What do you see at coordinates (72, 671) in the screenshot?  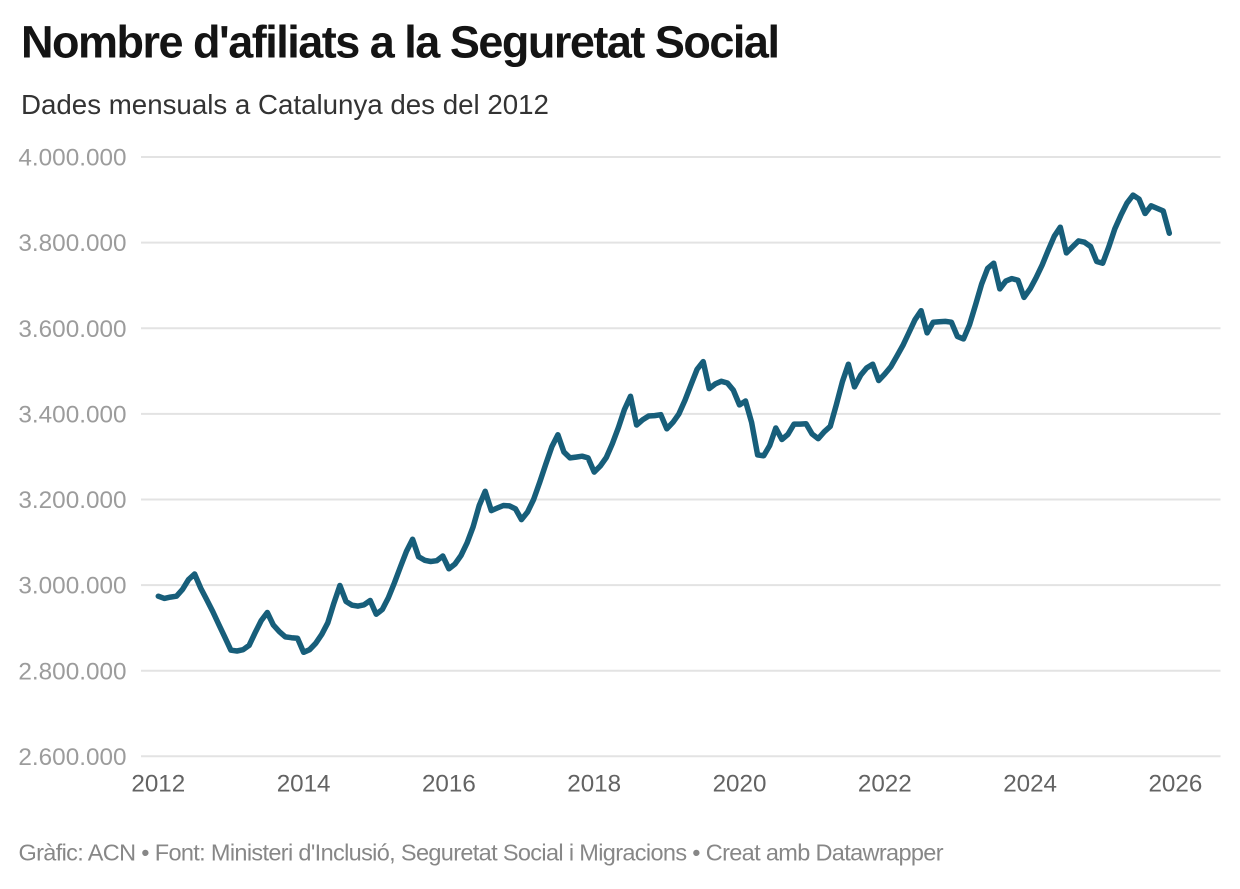 I see `svg-text: 2.800.000` at bounding box center [72, 671].